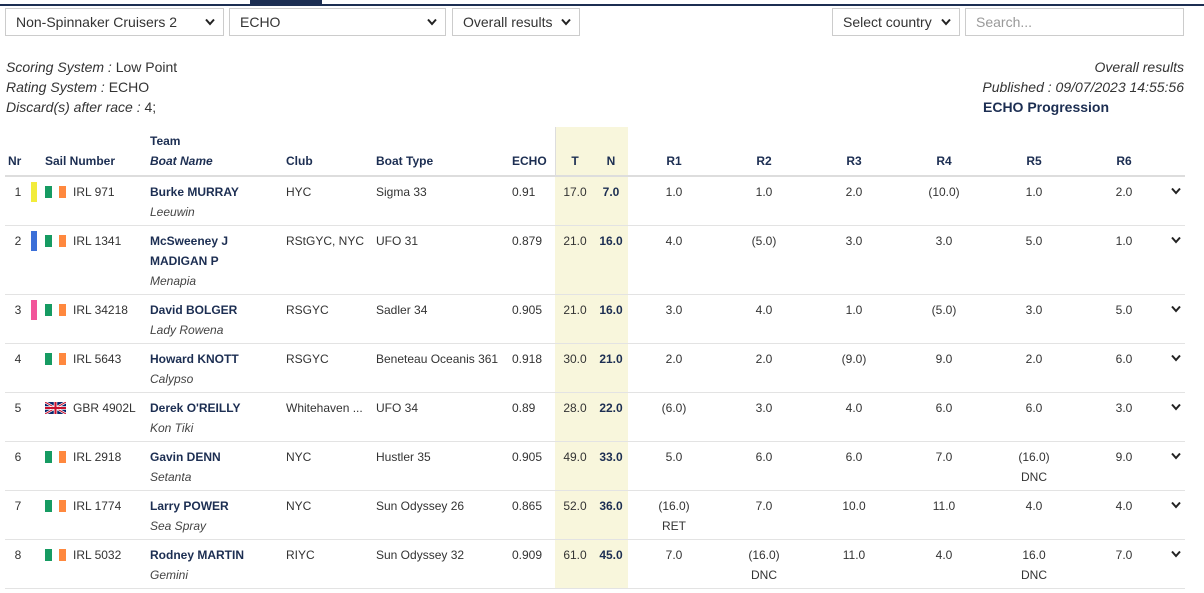 This screenshot has width=1204, height=593. What do you see at coordinates (197, 555) in the screenshot?
I see `team-name: Rodney MARTIN` at bounding box center [197, 555].